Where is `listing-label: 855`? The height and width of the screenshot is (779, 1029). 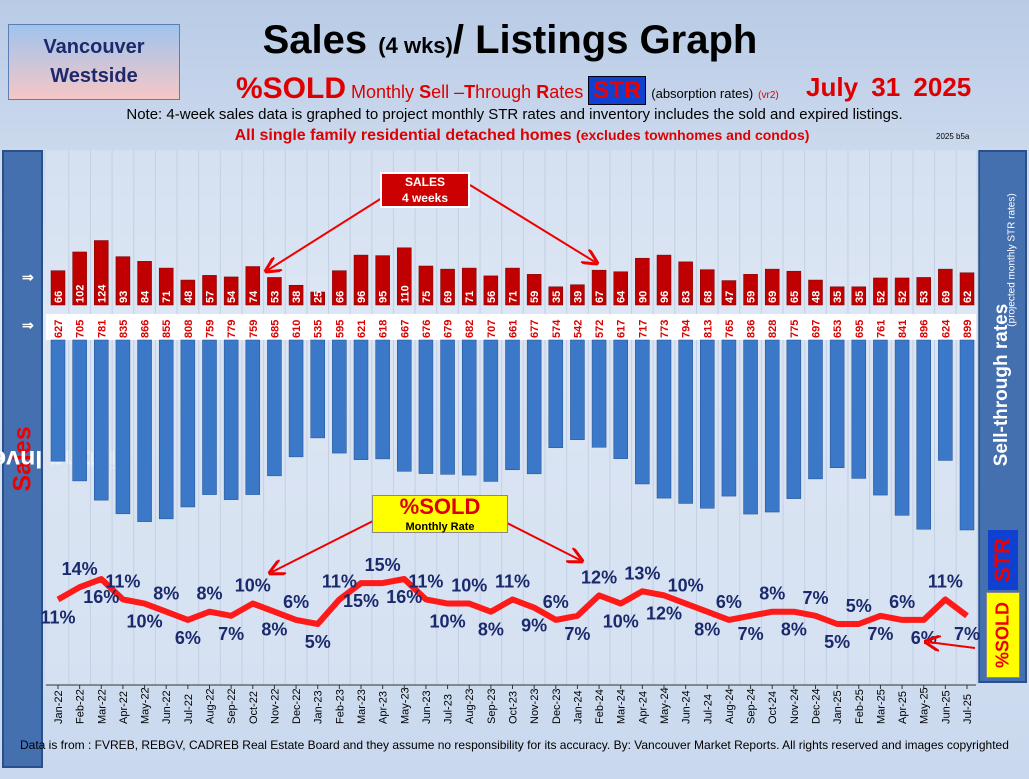 listing-label: 855 is located at coordinates (167, 329).